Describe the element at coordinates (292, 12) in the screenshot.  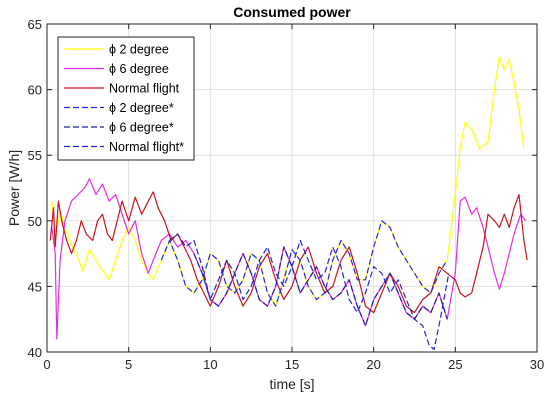
I see `chart-title: Consumed power` at that location.